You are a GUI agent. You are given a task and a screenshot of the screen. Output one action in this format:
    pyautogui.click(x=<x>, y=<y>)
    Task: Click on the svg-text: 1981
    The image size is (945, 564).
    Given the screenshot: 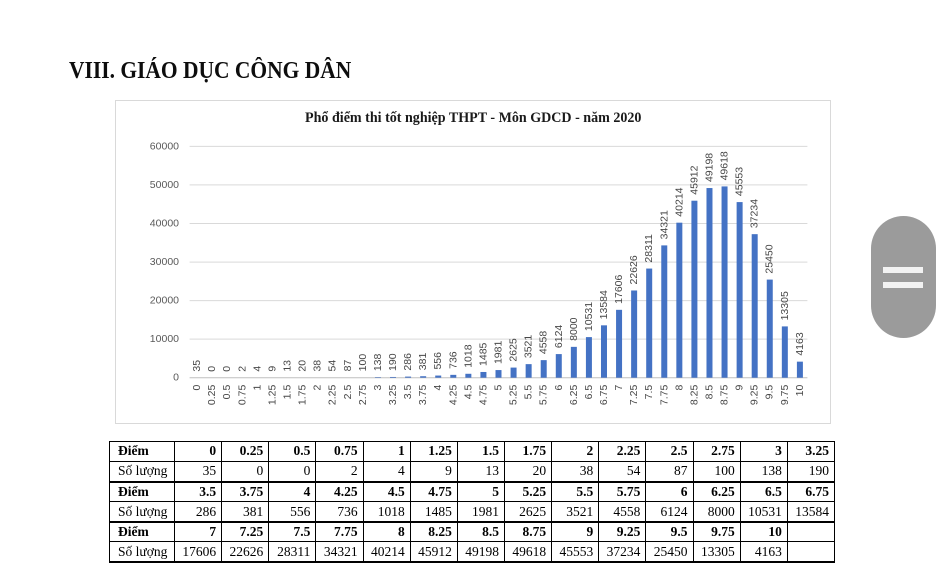 What is the action you would take?
    pyautogui.click(x=498, y=352)
    